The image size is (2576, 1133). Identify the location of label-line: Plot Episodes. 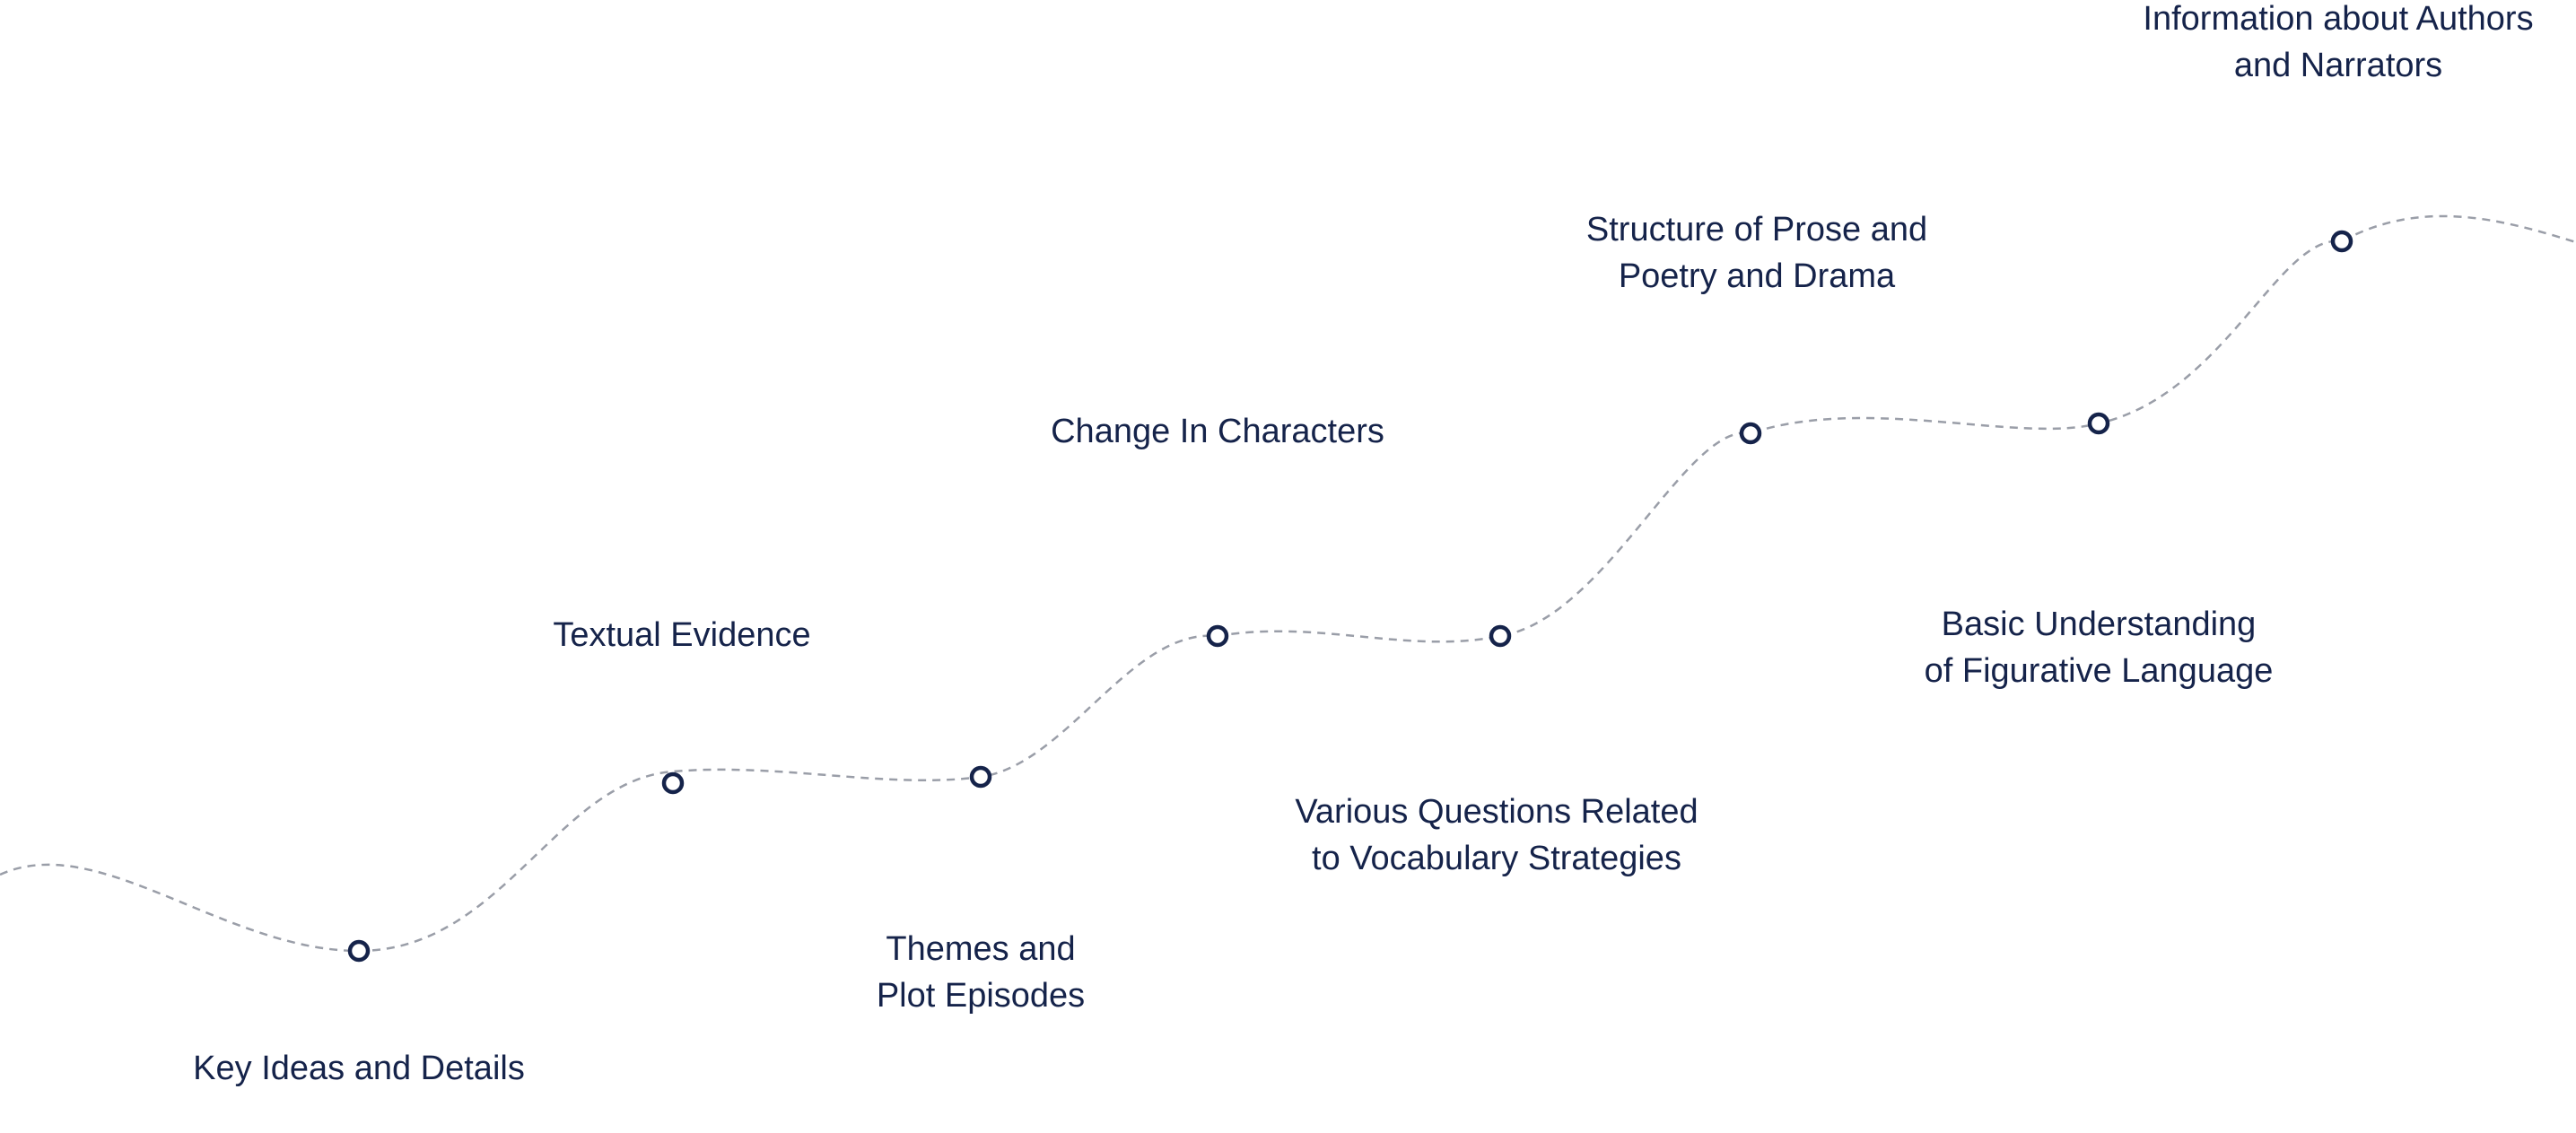
(981, 996).